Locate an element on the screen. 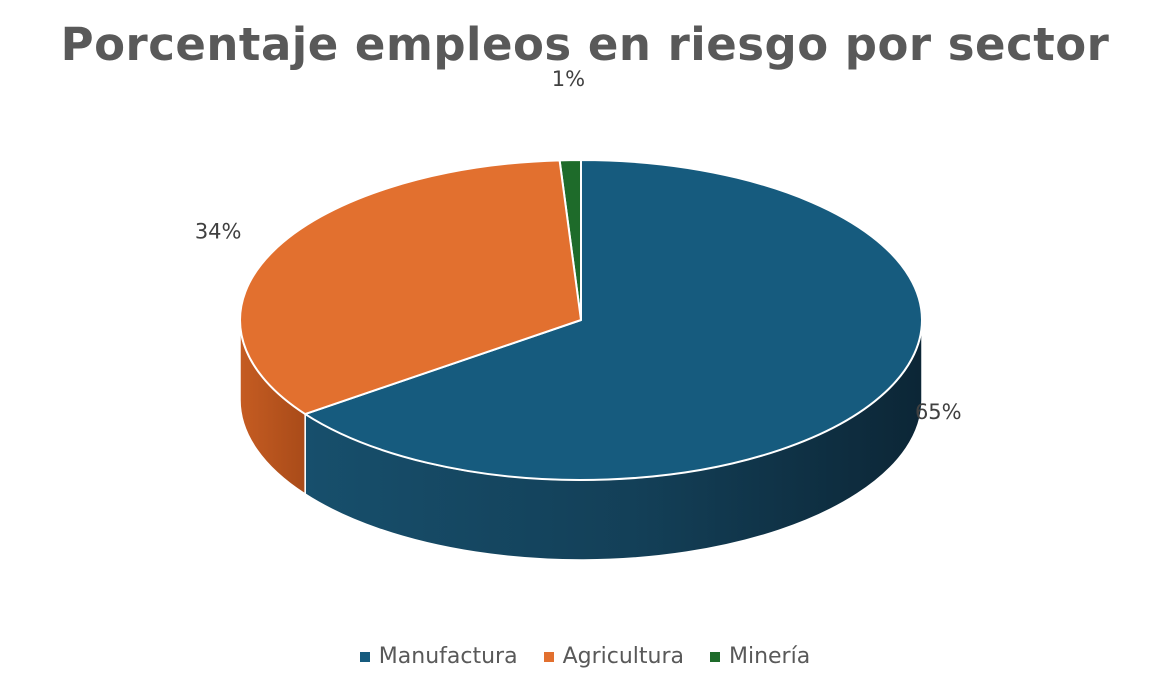 The height and width of the screenshot is (700, 1170). data-label-manufactura: 65% is located at coordinates (938, 412).